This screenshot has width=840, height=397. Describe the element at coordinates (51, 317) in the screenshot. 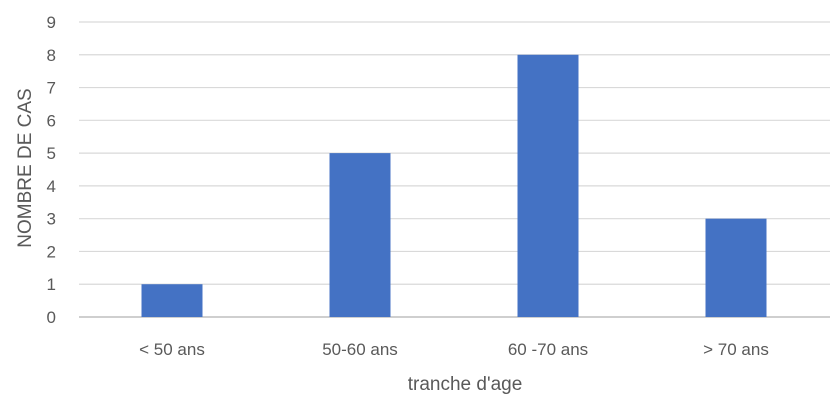

I see `y-tick-label: 0` at that location.